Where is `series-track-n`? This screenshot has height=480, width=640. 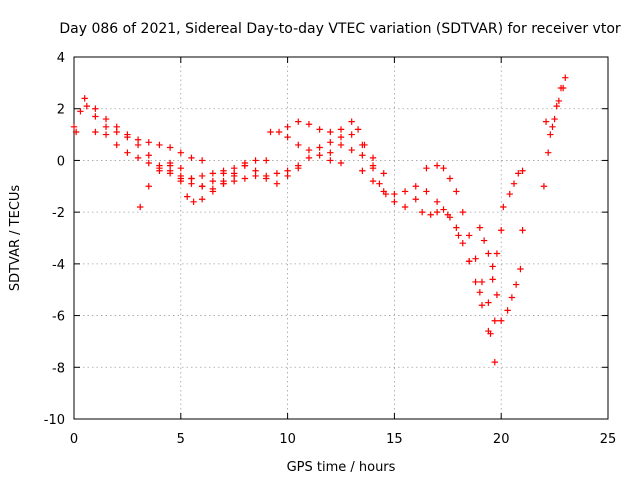 series-track-n is located at coordinates (497, 255).